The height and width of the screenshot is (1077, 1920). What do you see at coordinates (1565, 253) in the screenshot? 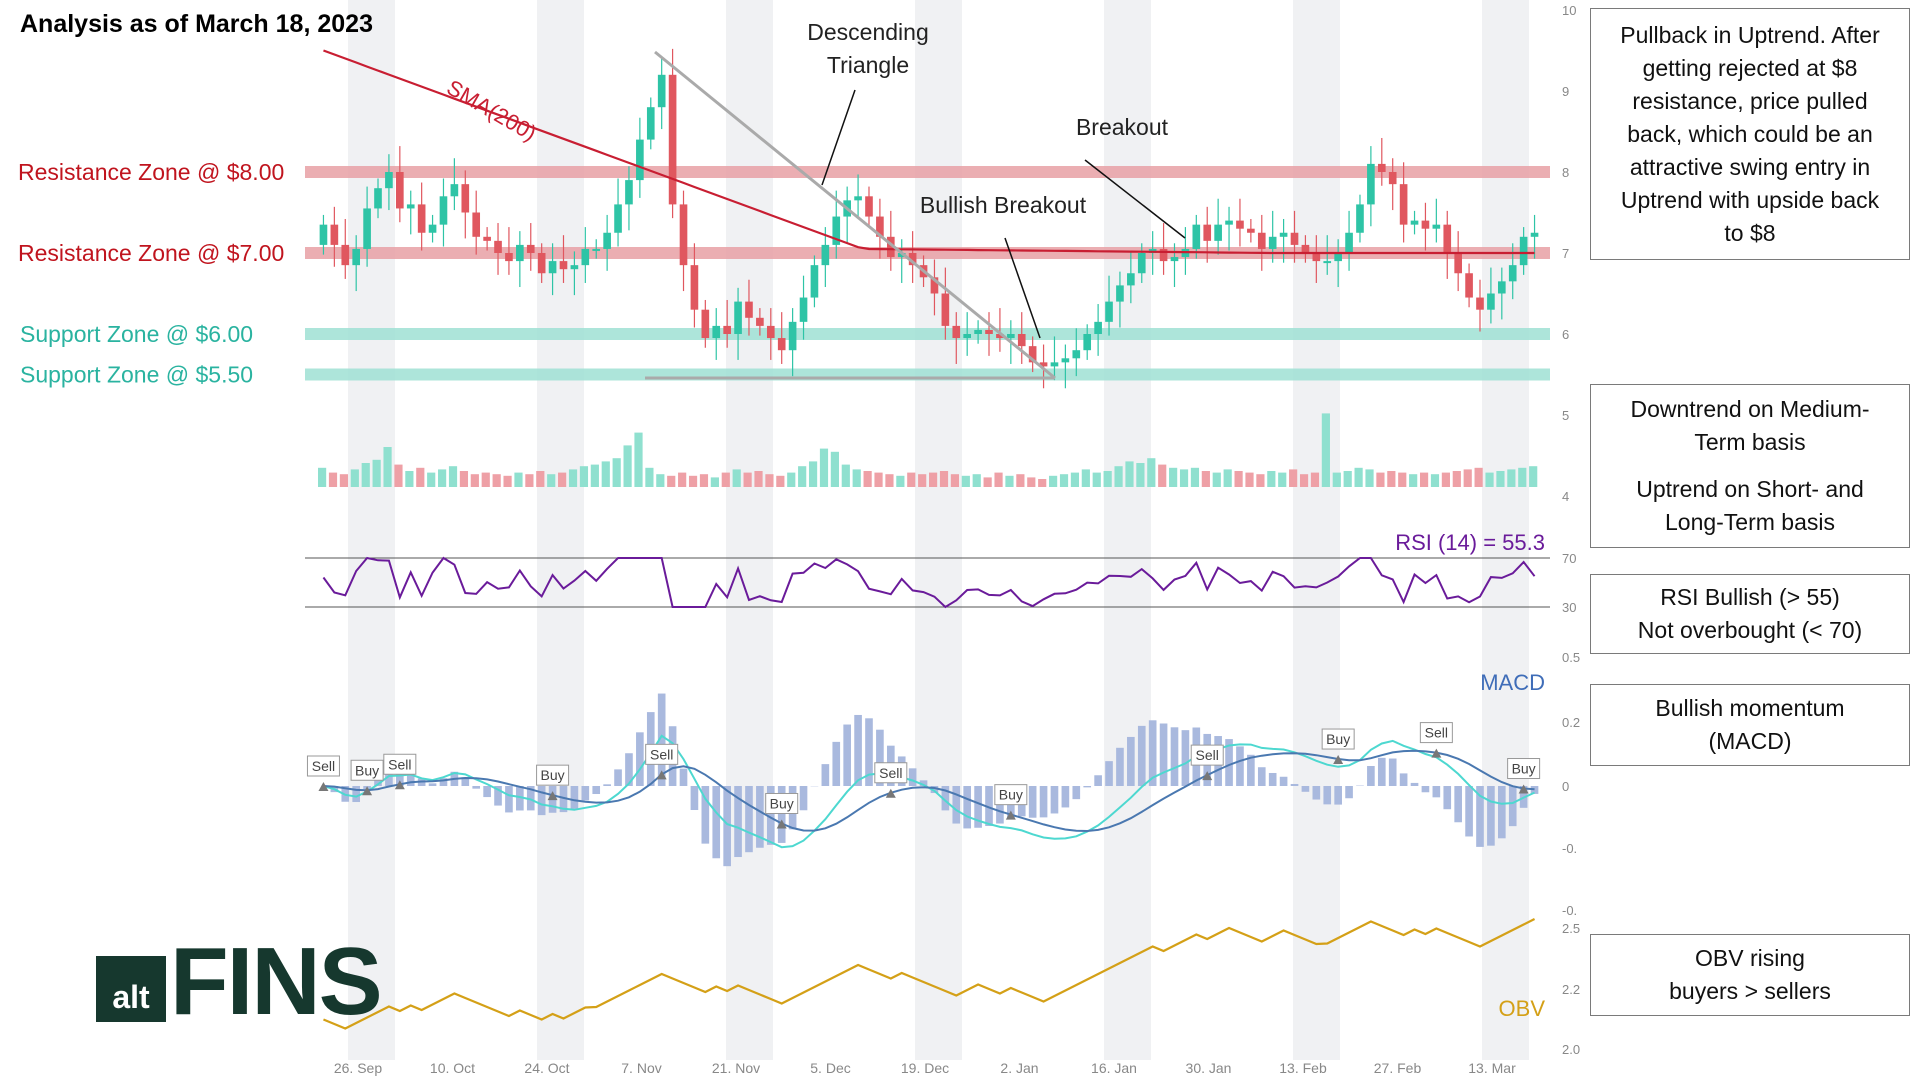
I see `price-tick-label: 7` at bounding box center [1565, 253].